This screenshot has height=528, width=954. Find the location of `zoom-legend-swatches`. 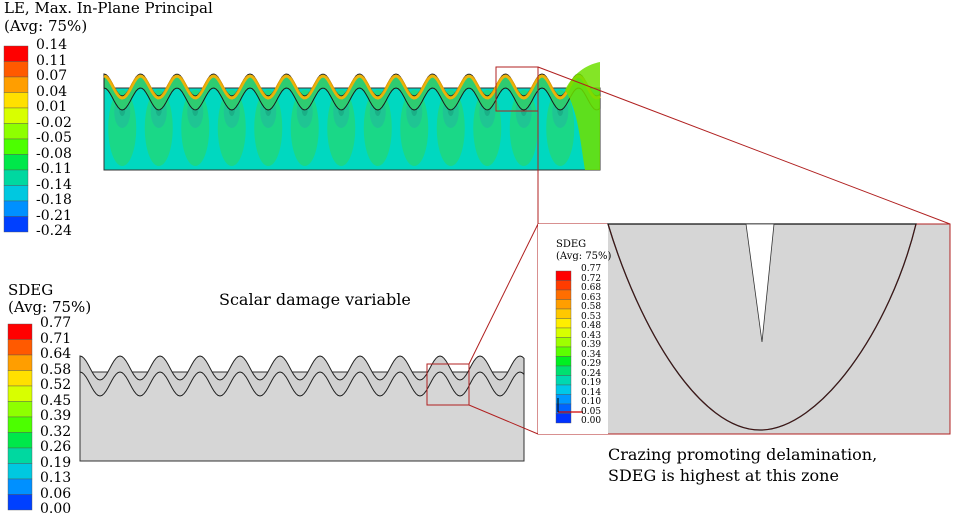

zoom-legend-swatches is located at coordinates (563, 347).